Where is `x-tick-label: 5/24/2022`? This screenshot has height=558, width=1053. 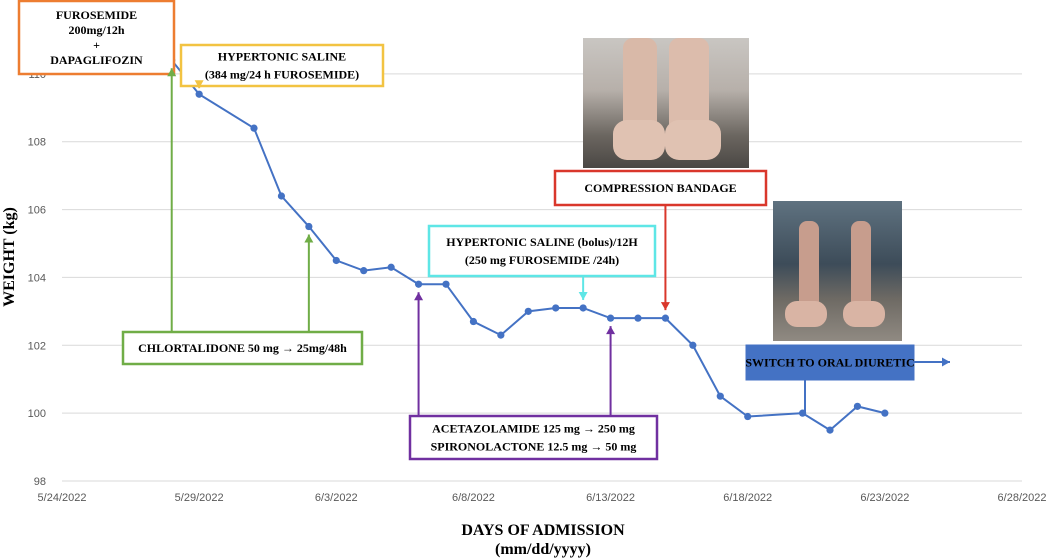
x-tick-label: 5/24/2022 is located at coordinates (62, 498).